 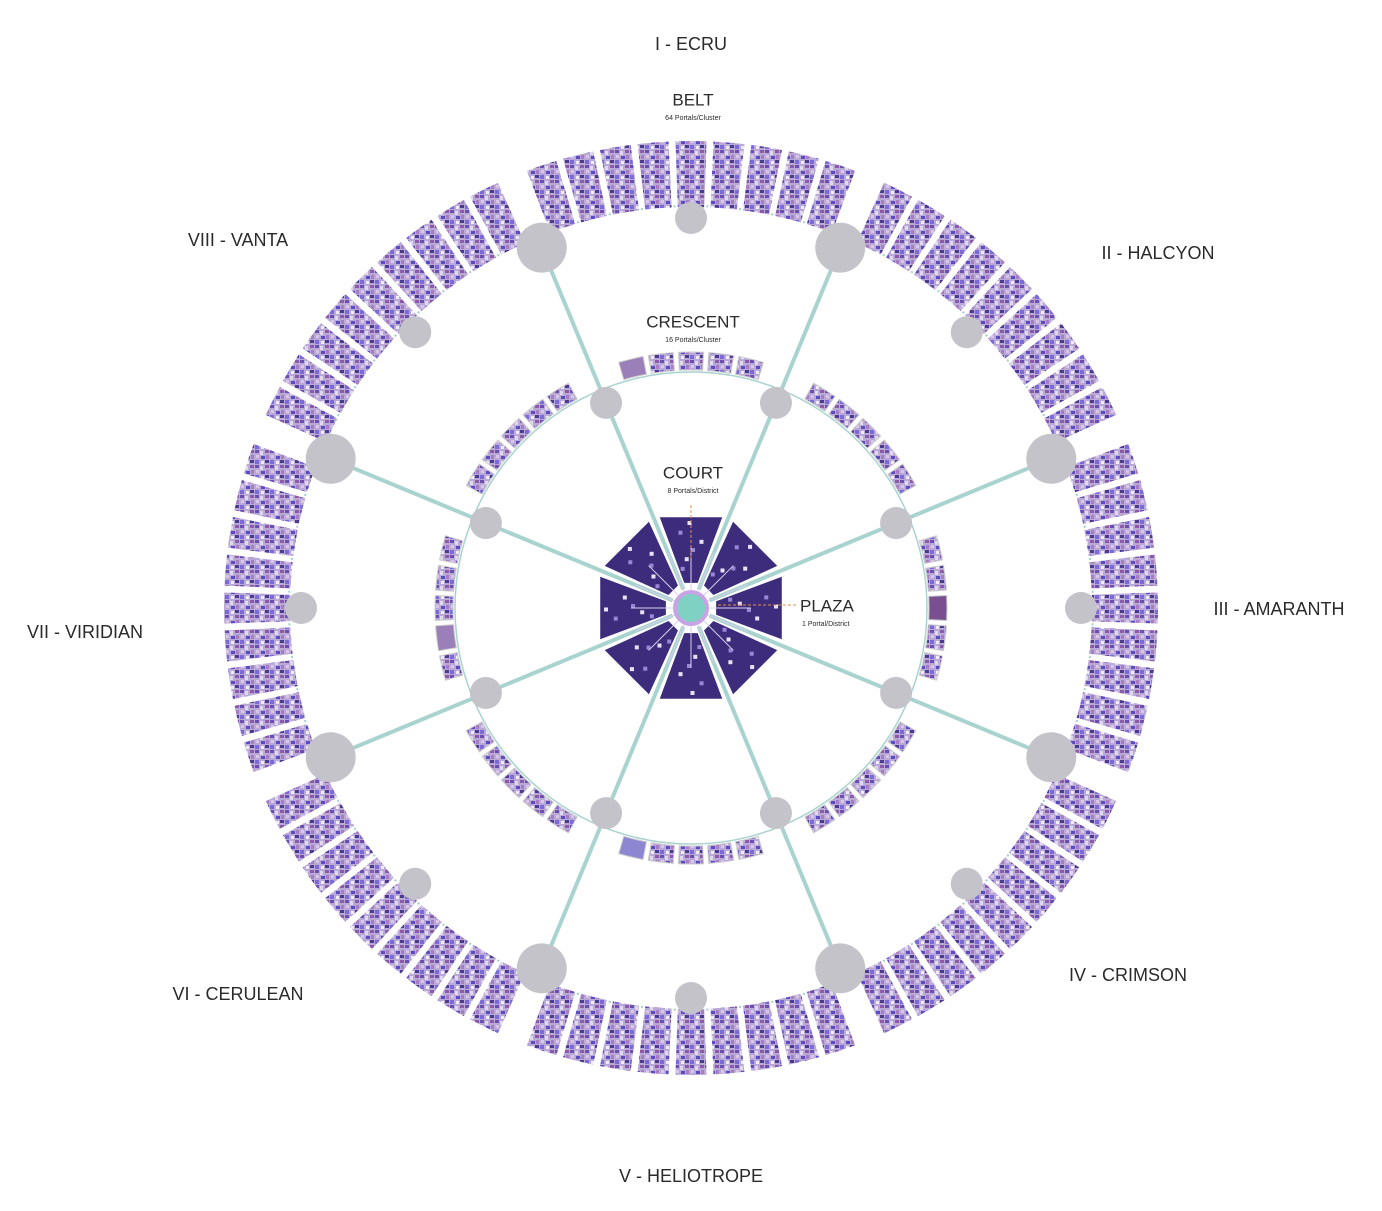 I want to click on district-label: VII - VIRIDIAN, so click(x=85, y=632).